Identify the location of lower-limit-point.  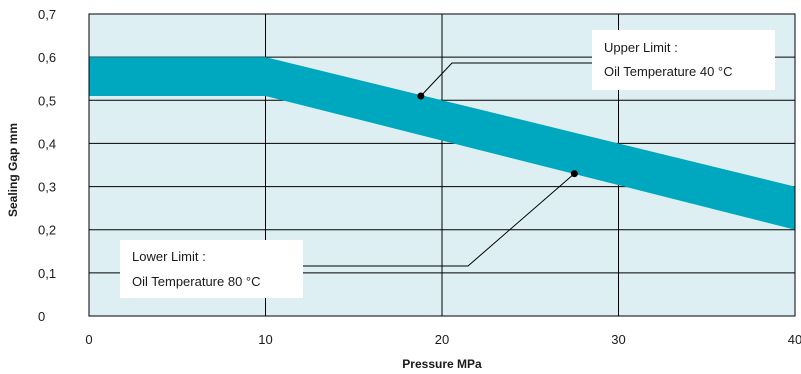
(574, 174).